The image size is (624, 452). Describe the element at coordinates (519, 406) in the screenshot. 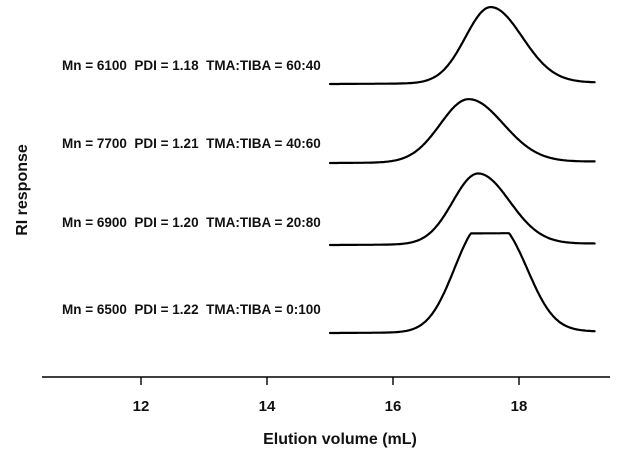

I see `x-tick-label-18: 18` at that location.